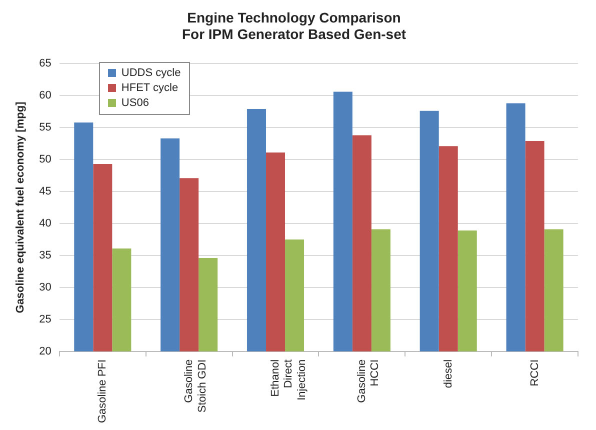 This screenshot has width=596, height=430. I want to click on y-tick-label: 65, so click(45, 64).